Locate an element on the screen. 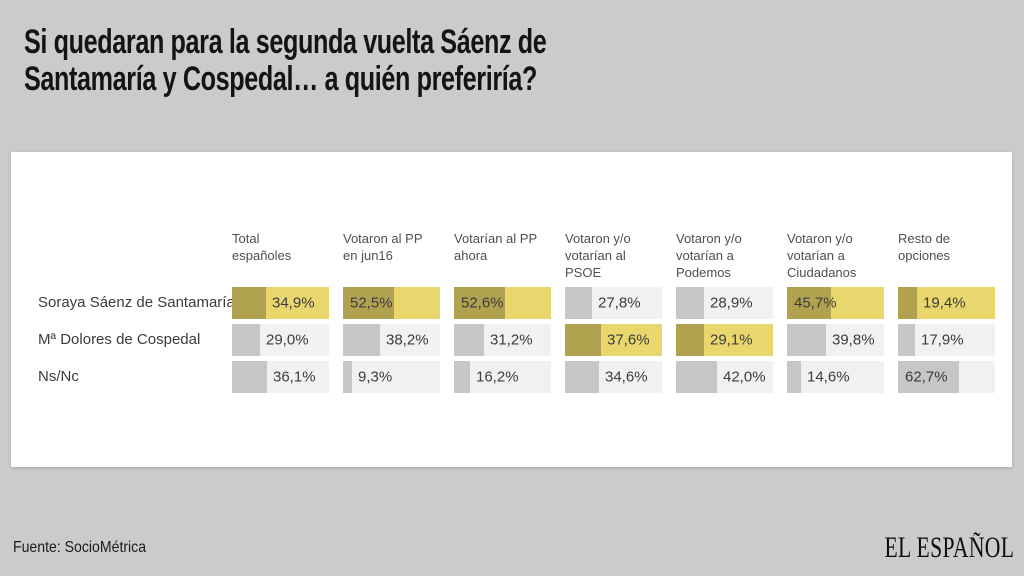 The width and height of the screenshot is (1024, 576). bar-cell: 38,2% is located at coordinates (391, 340).